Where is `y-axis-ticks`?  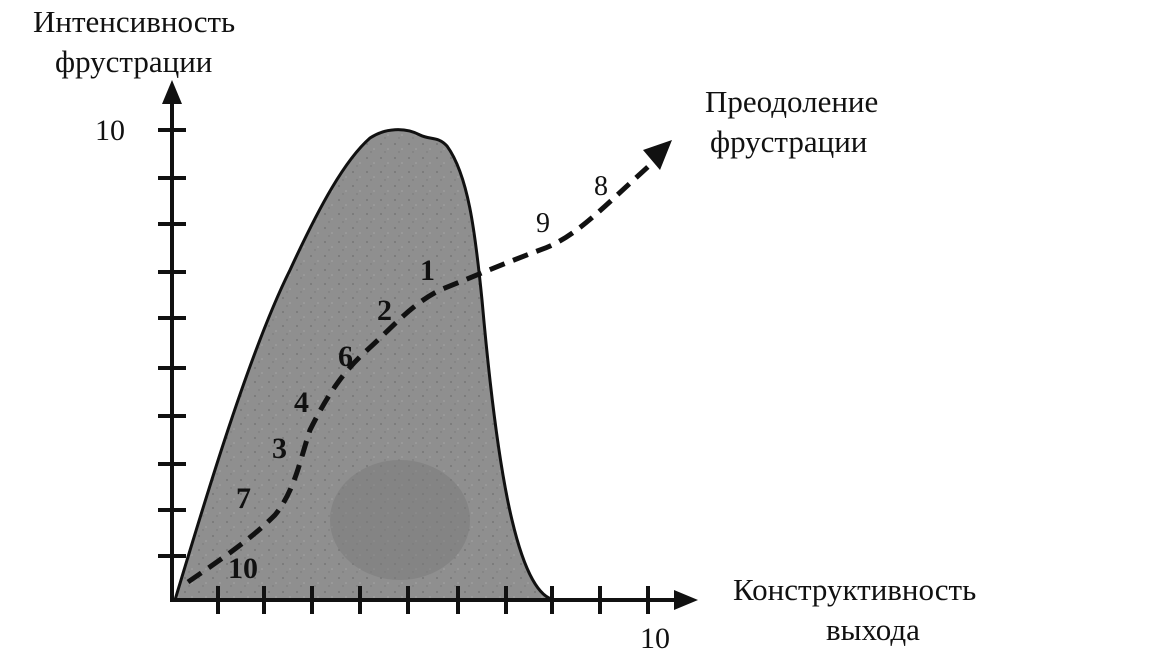
y-axis-ticks is located at coordinates (172, 343).